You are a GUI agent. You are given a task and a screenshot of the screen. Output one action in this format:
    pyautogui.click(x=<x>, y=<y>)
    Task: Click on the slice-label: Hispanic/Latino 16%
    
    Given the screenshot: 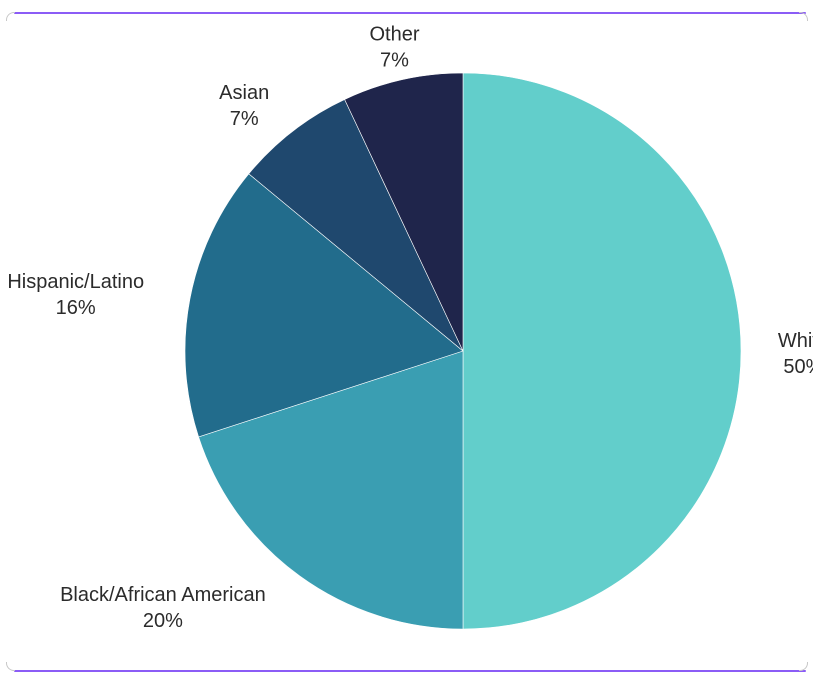 What is the action you would take?
    pyautogui.click(x=75, y=295)
    